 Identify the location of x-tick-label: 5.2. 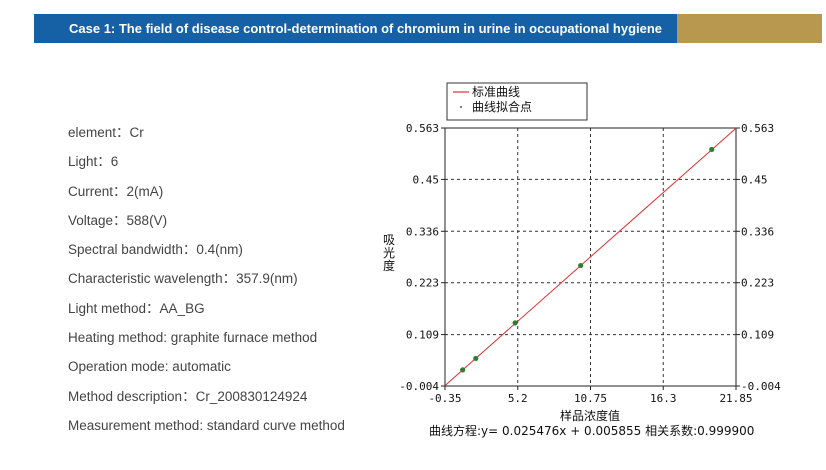
(518, 398).